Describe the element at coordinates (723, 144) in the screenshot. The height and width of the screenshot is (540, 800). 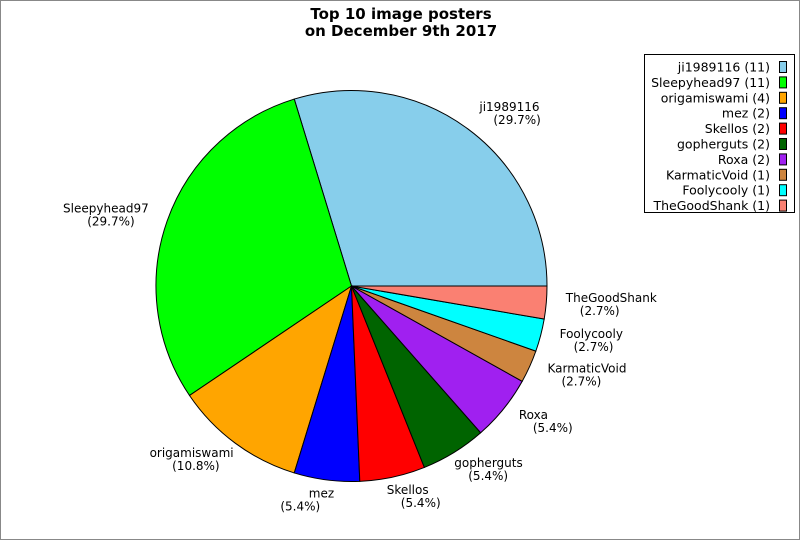
I see `legend-entry: gopherguts (2)` at that location.